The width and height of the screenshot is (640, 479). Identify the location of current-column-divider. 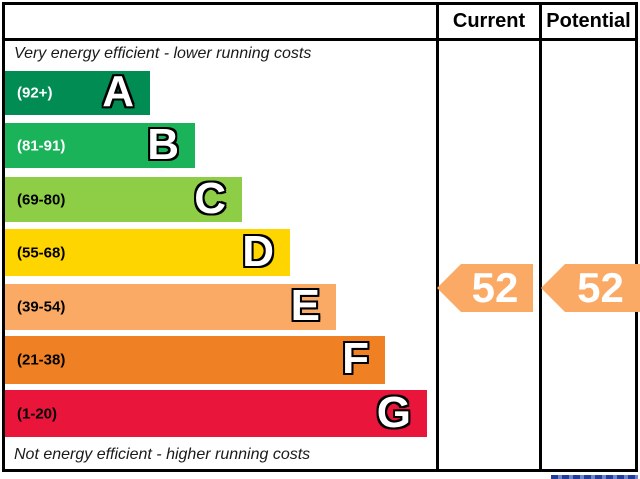
(437, 237).